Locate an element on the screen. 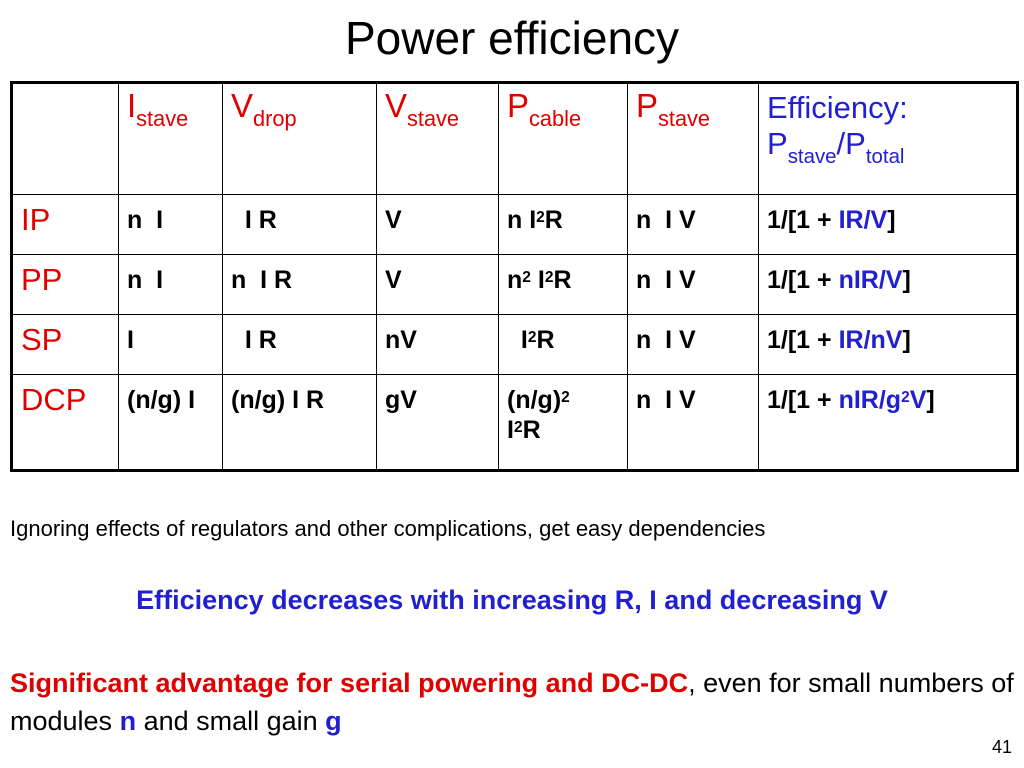 This screenshot has height=768, width=1024. cell-ip-pstave: n I V is located at coordinates (693, 224).